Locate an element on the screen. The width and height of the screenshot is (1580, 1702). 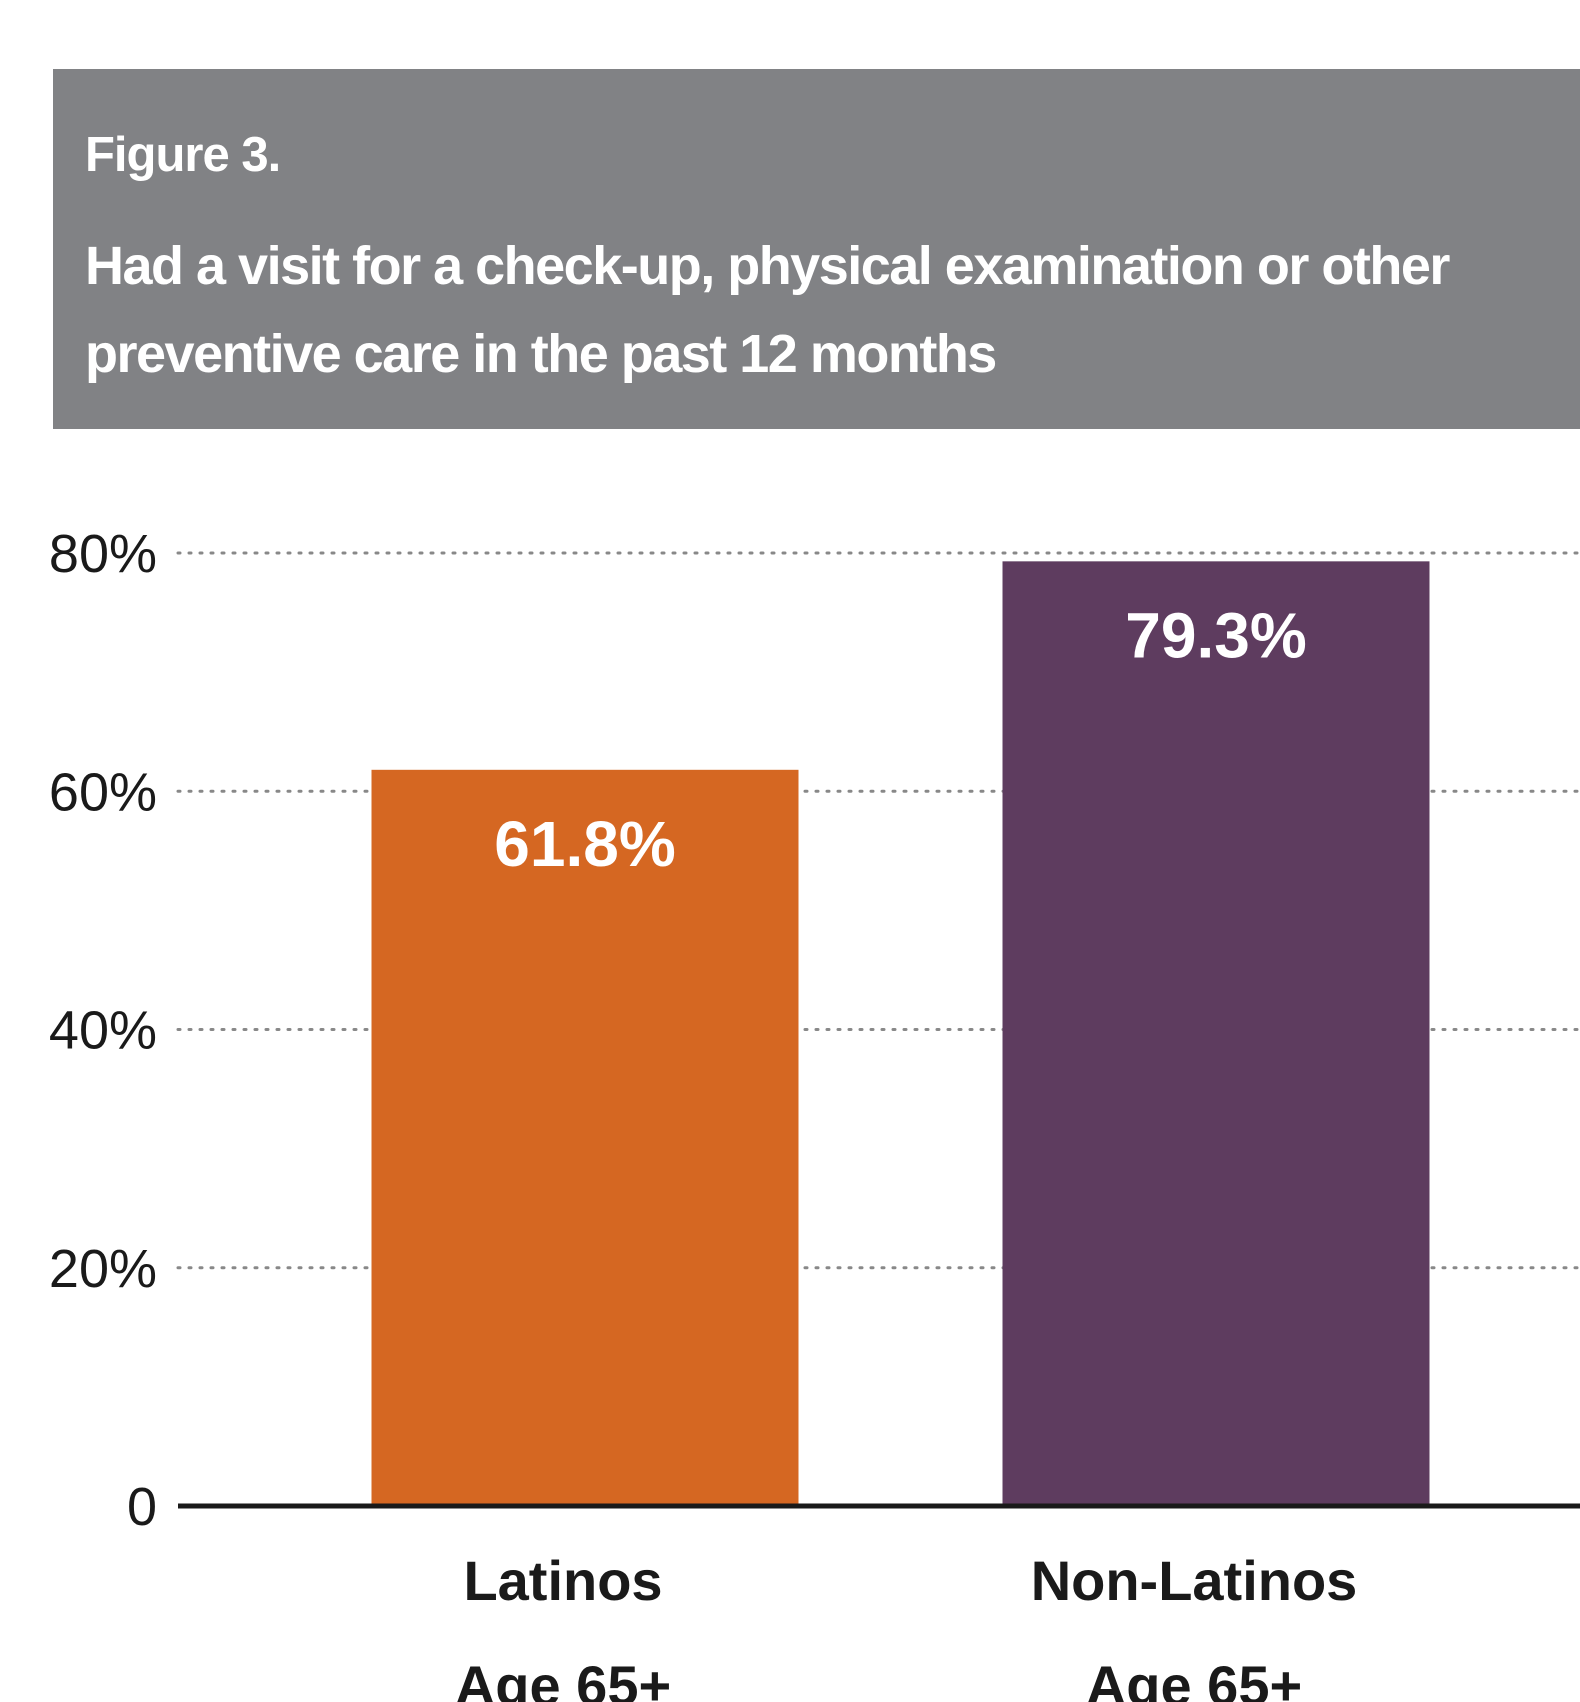
y-tick-label: 40% is located at coordinates (103, 1031).